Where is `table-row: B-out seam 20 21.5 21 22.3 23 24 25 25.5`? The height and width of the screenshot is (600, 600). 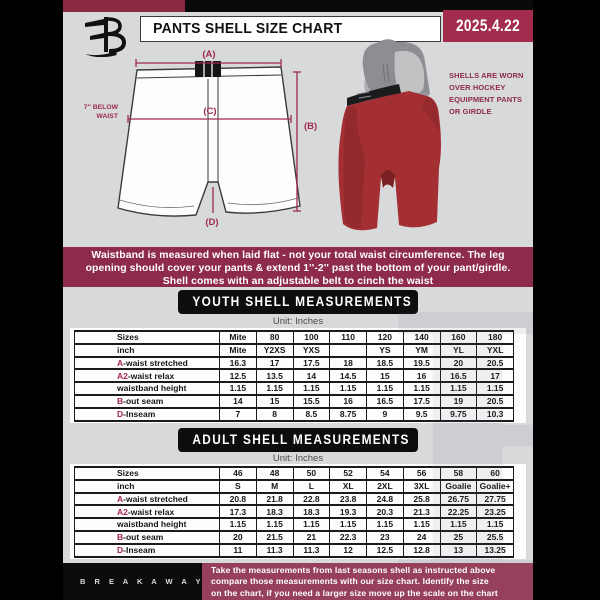
table-row: B-out seam 20 21.5 21 22.3 23 24 25 25.5 is located at coordinates (294, 537).